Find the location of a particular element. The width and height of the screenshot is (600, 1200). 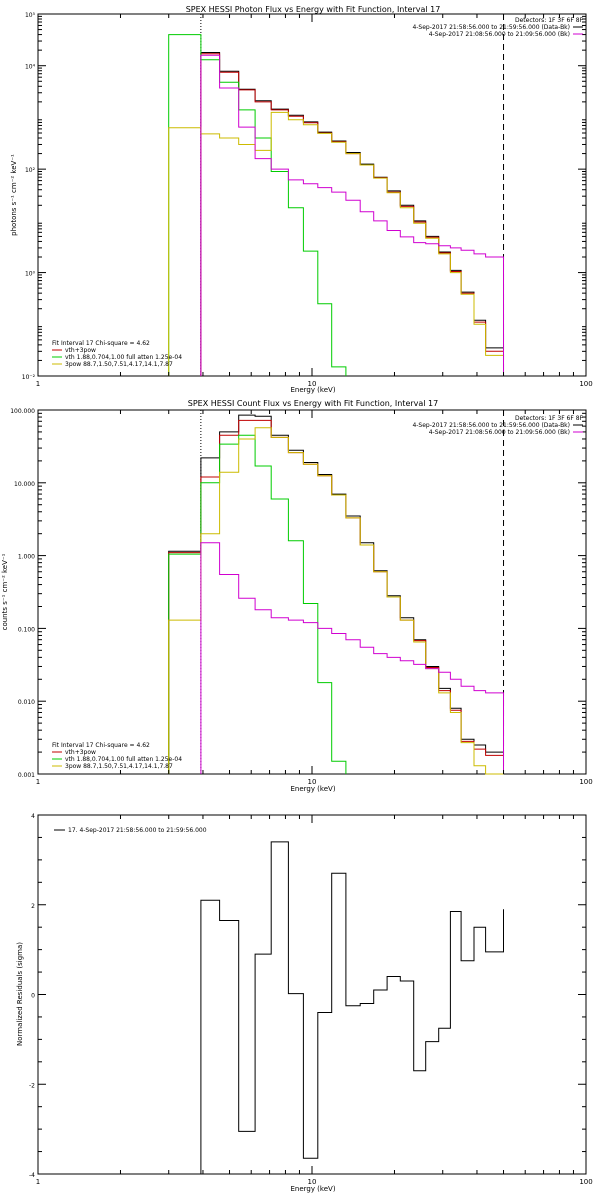

photon-series-vth-3pow is located at coordinates (352, 214).